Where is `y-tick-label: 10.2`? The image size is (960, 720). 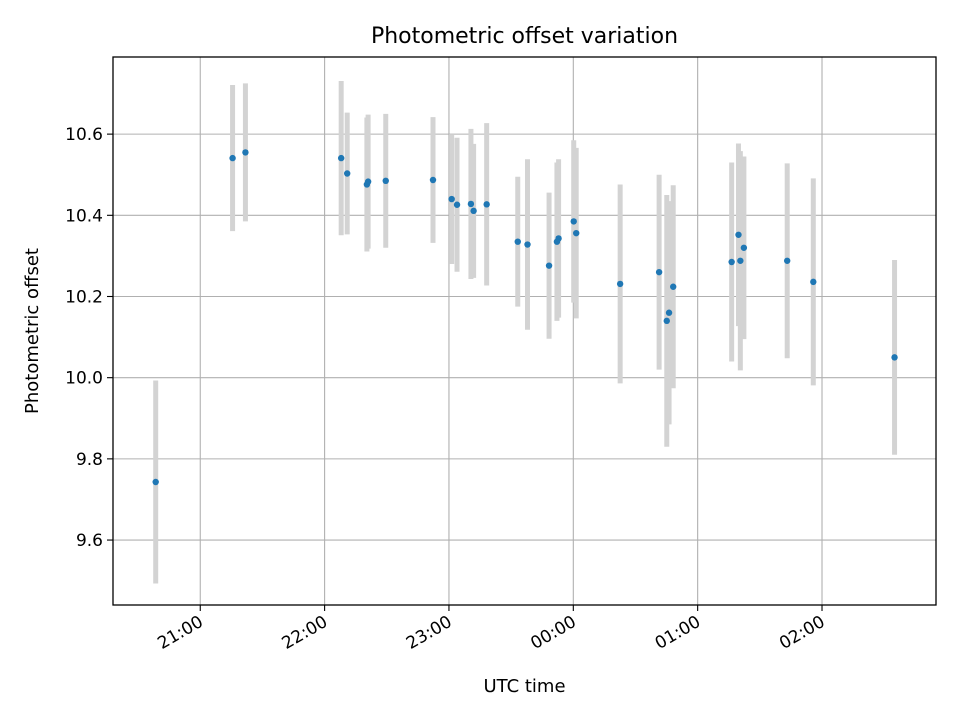 y-tick-label: 10.2 is located at coordinates (84, 297).